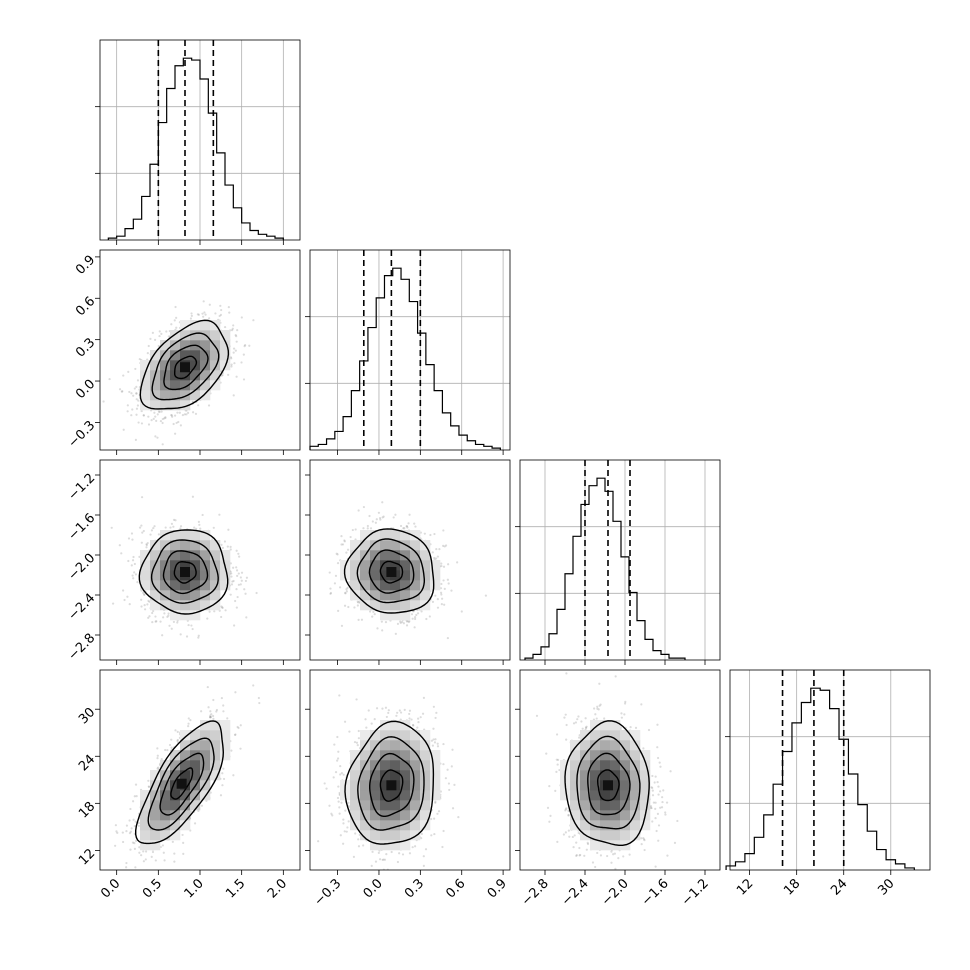  Describe the element at coordinates (745, 887) in the screenshot. I see `x-tick-label: 12` at that location.